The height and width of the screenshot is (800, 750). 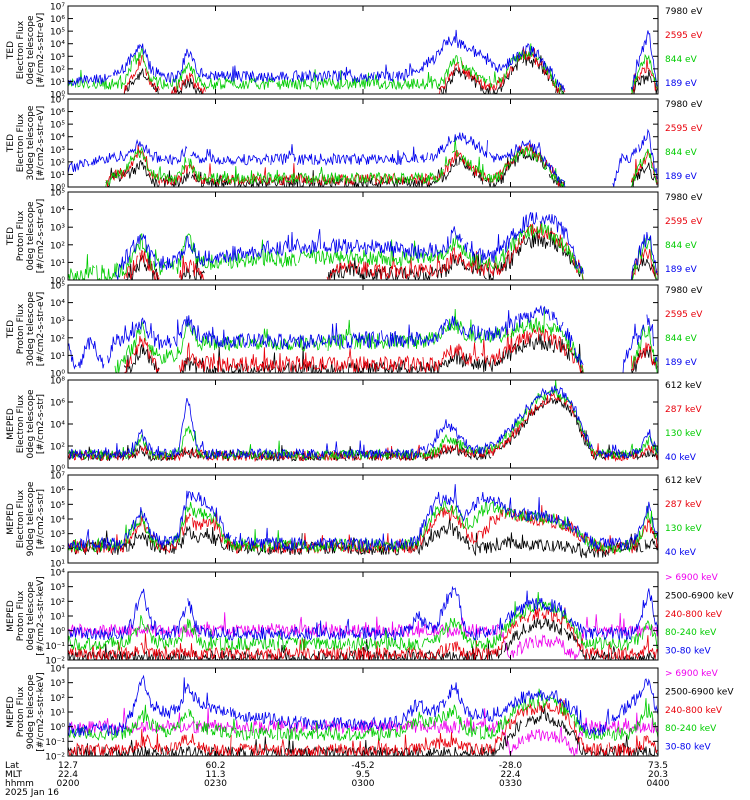 What do you see at coordinates (684, 291) in the screenshot?
I see `legend-entry: 7980 eV` at bounding box center [684, 291].